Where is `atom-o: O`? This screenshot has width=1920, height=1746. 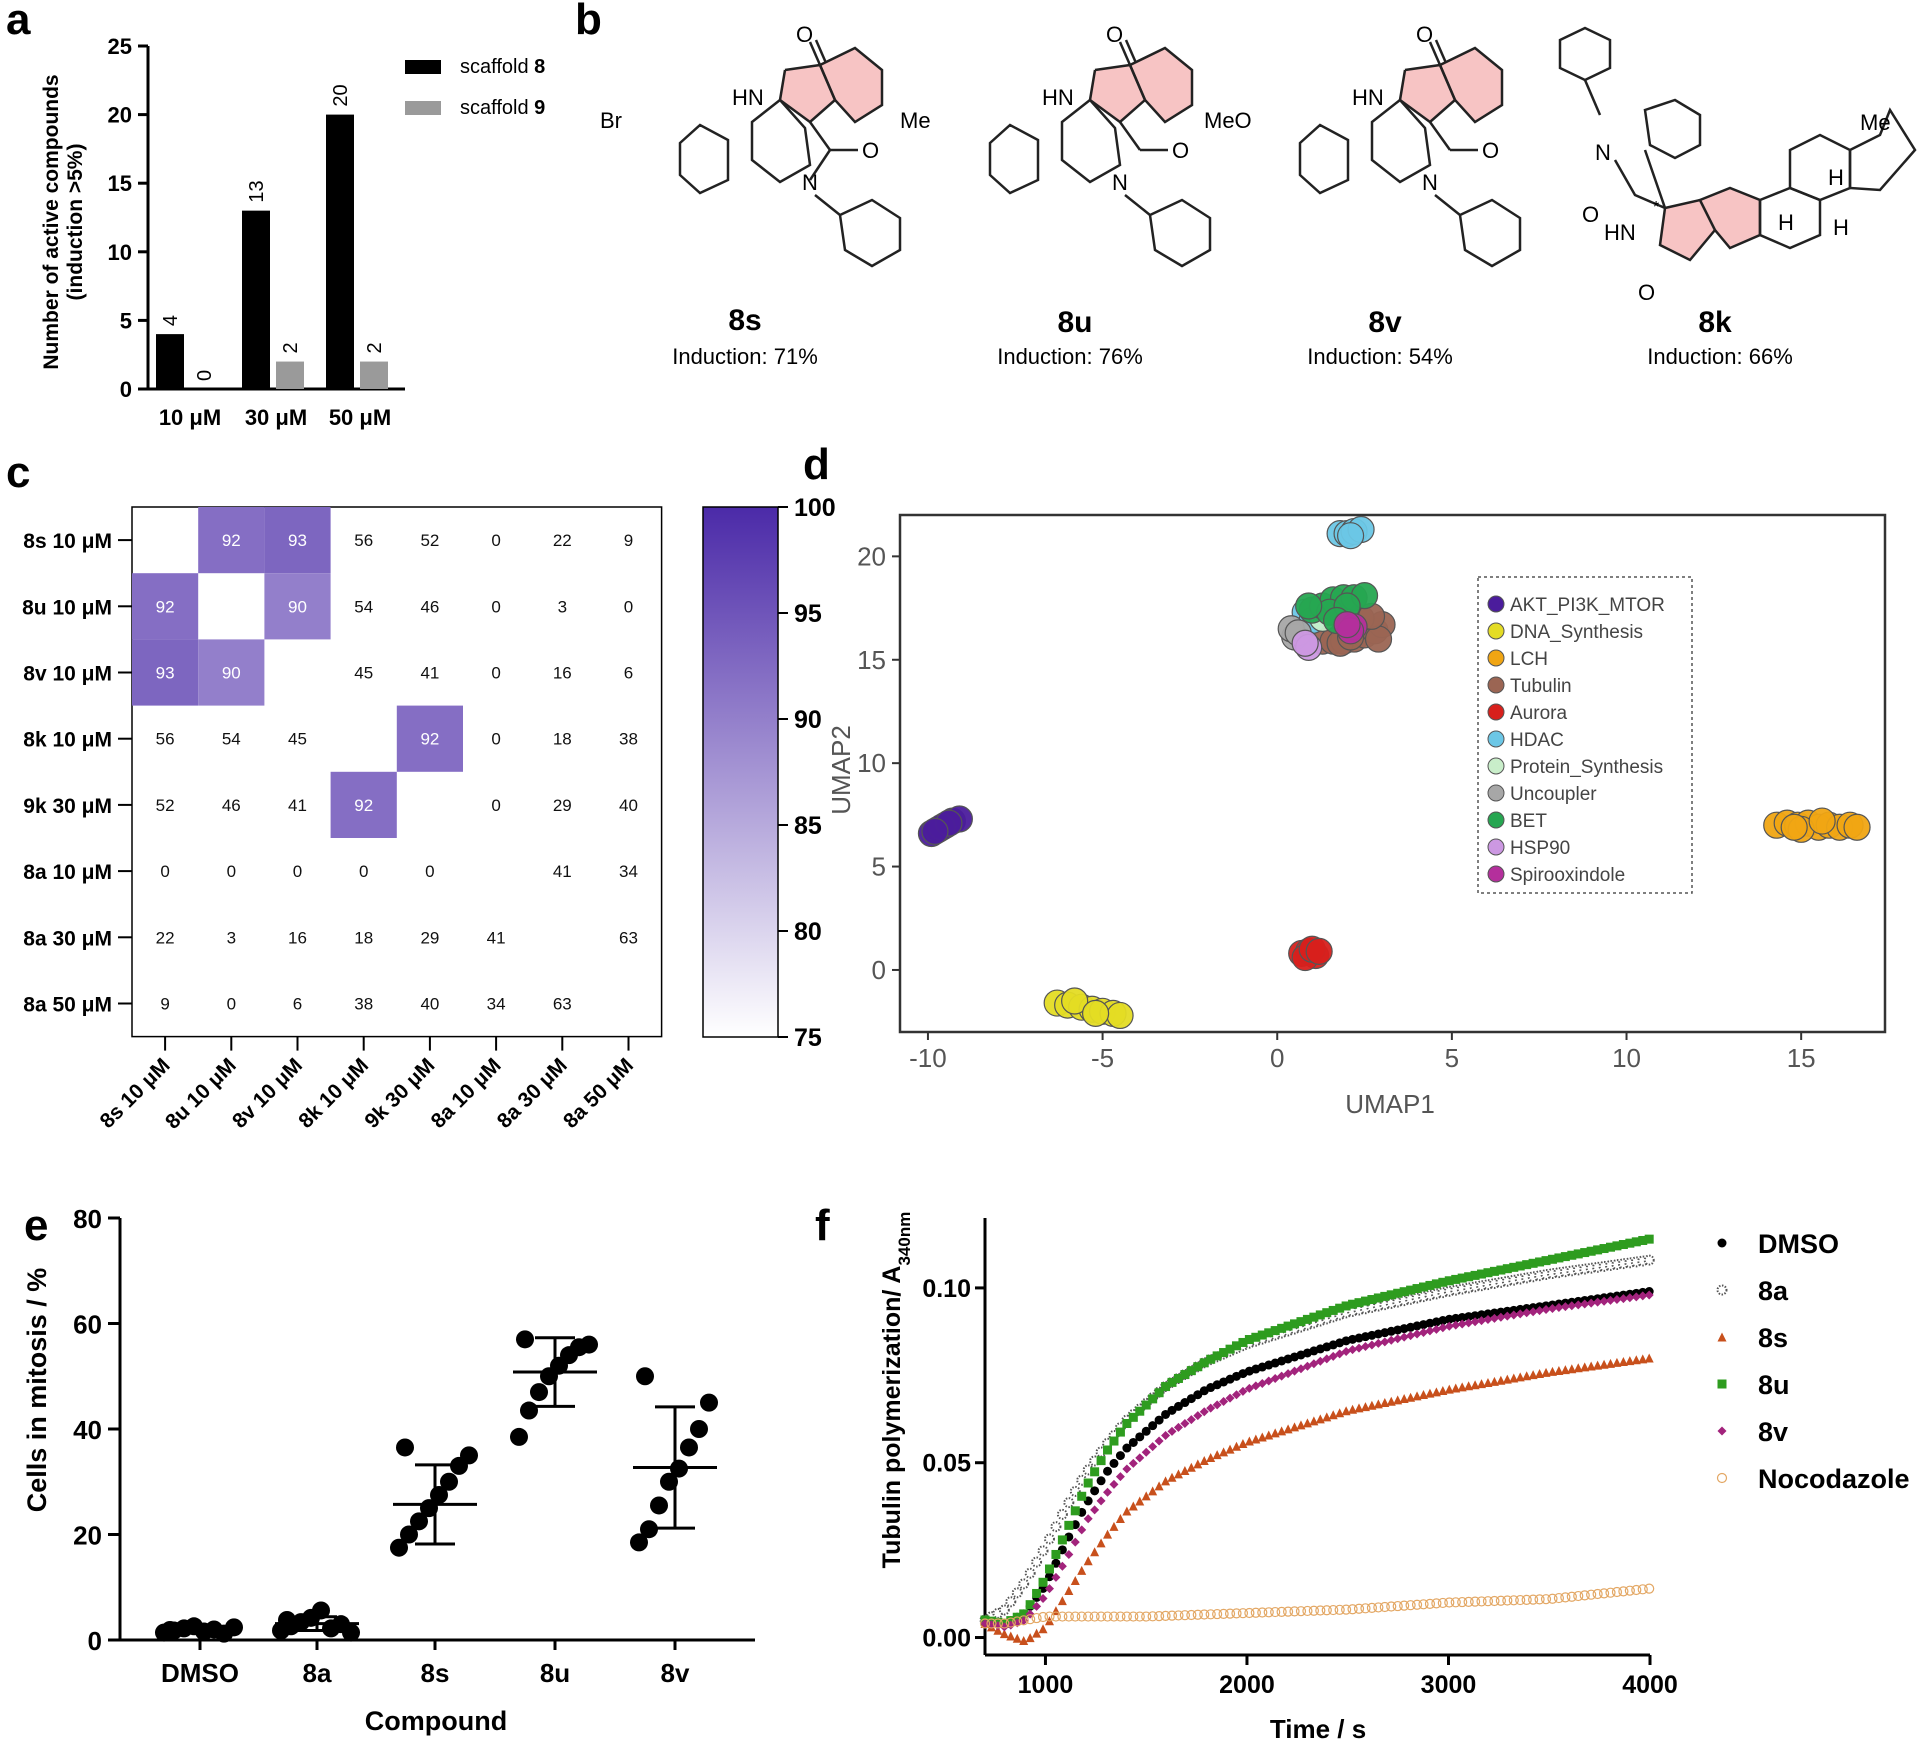 atom-o: O is located at coordinates (804, 34).